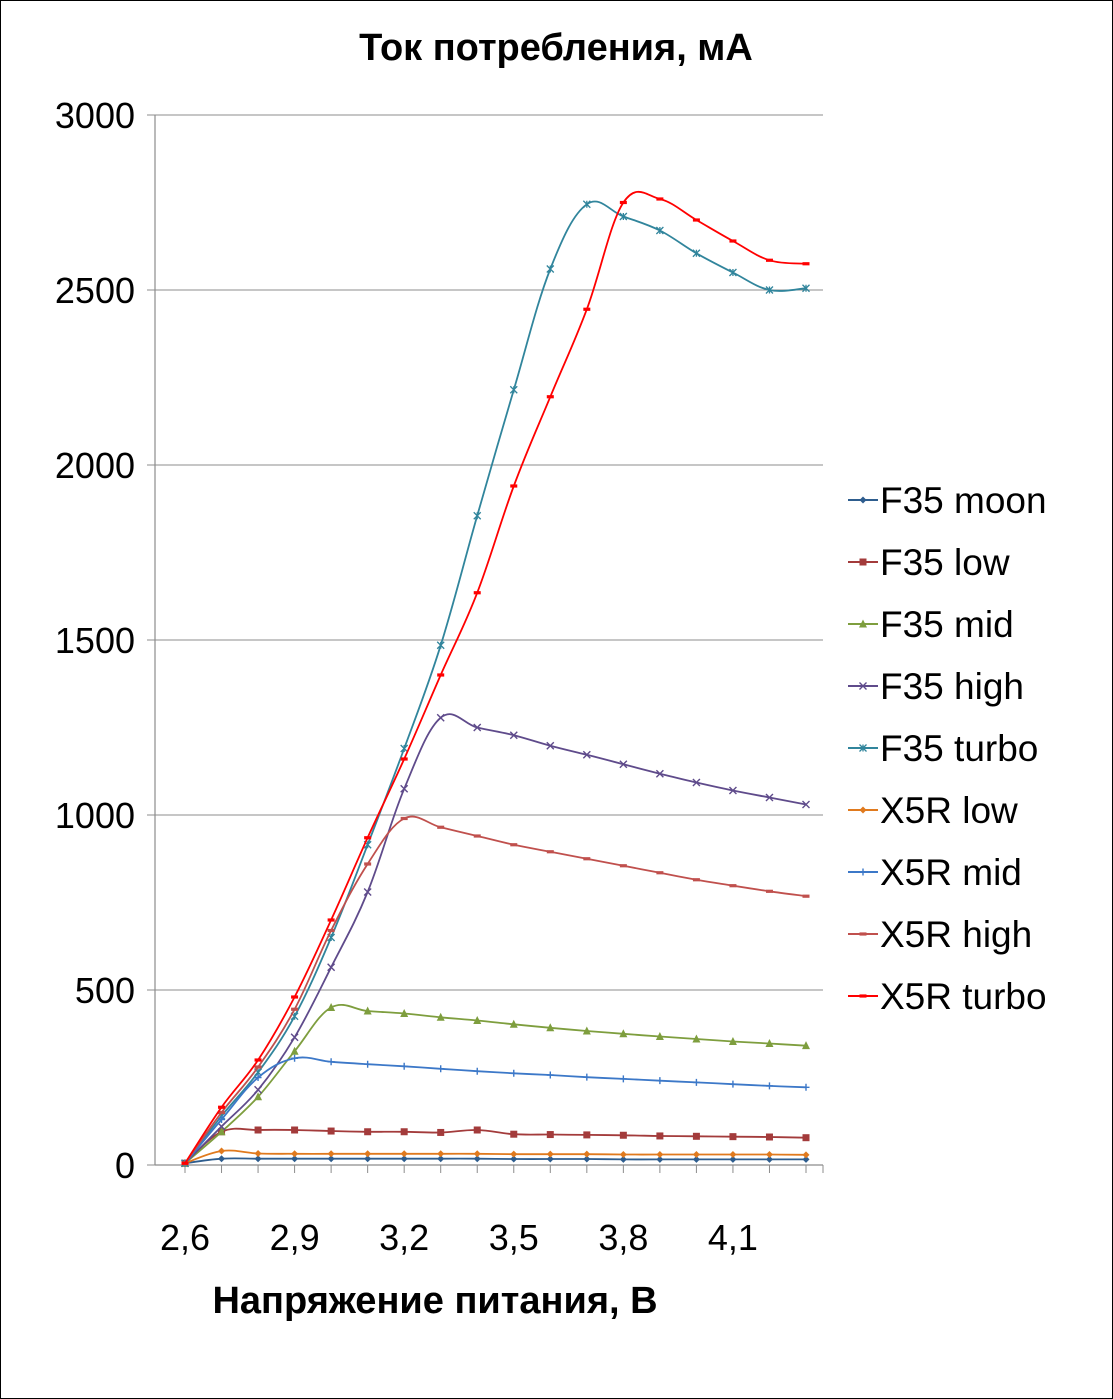 This screenshot has height=1399, width=1113. I want to click on series-line-f35-moon, so click(495, 1161).